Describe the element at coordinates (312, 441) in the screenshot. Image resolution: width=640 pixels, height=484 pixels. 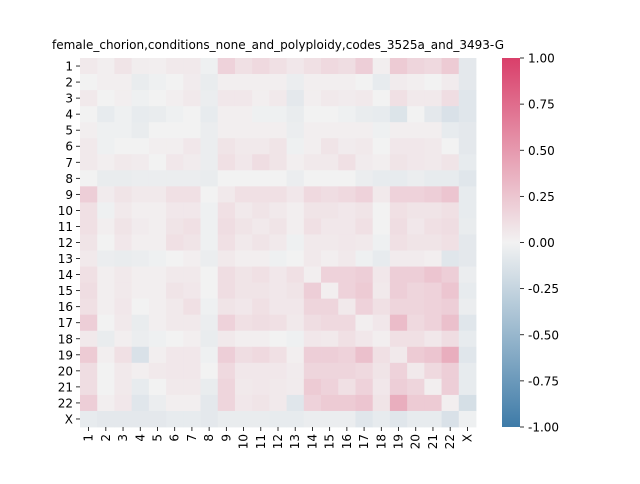
I see `column-tick-label: 14` at that location.